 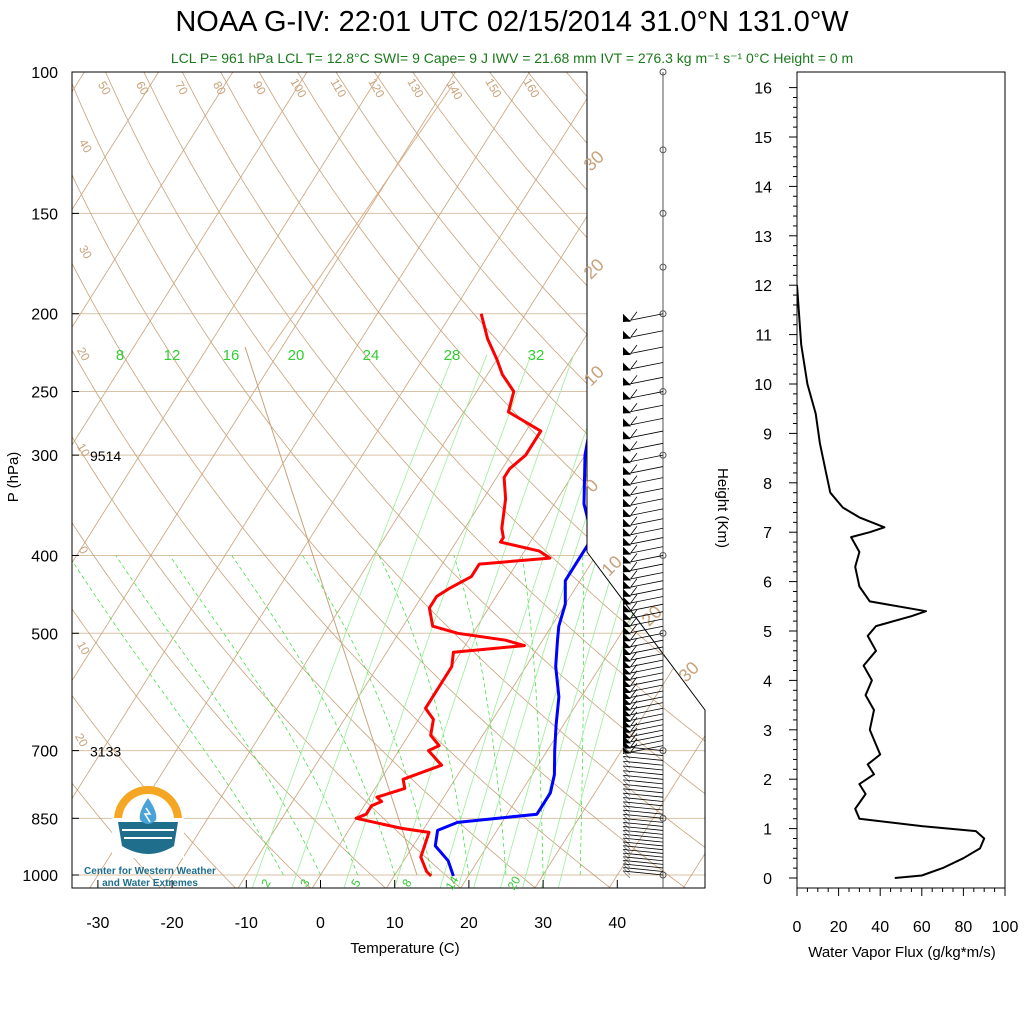 I want to click on dry-adiabat-line, so click(x=620, y=480).